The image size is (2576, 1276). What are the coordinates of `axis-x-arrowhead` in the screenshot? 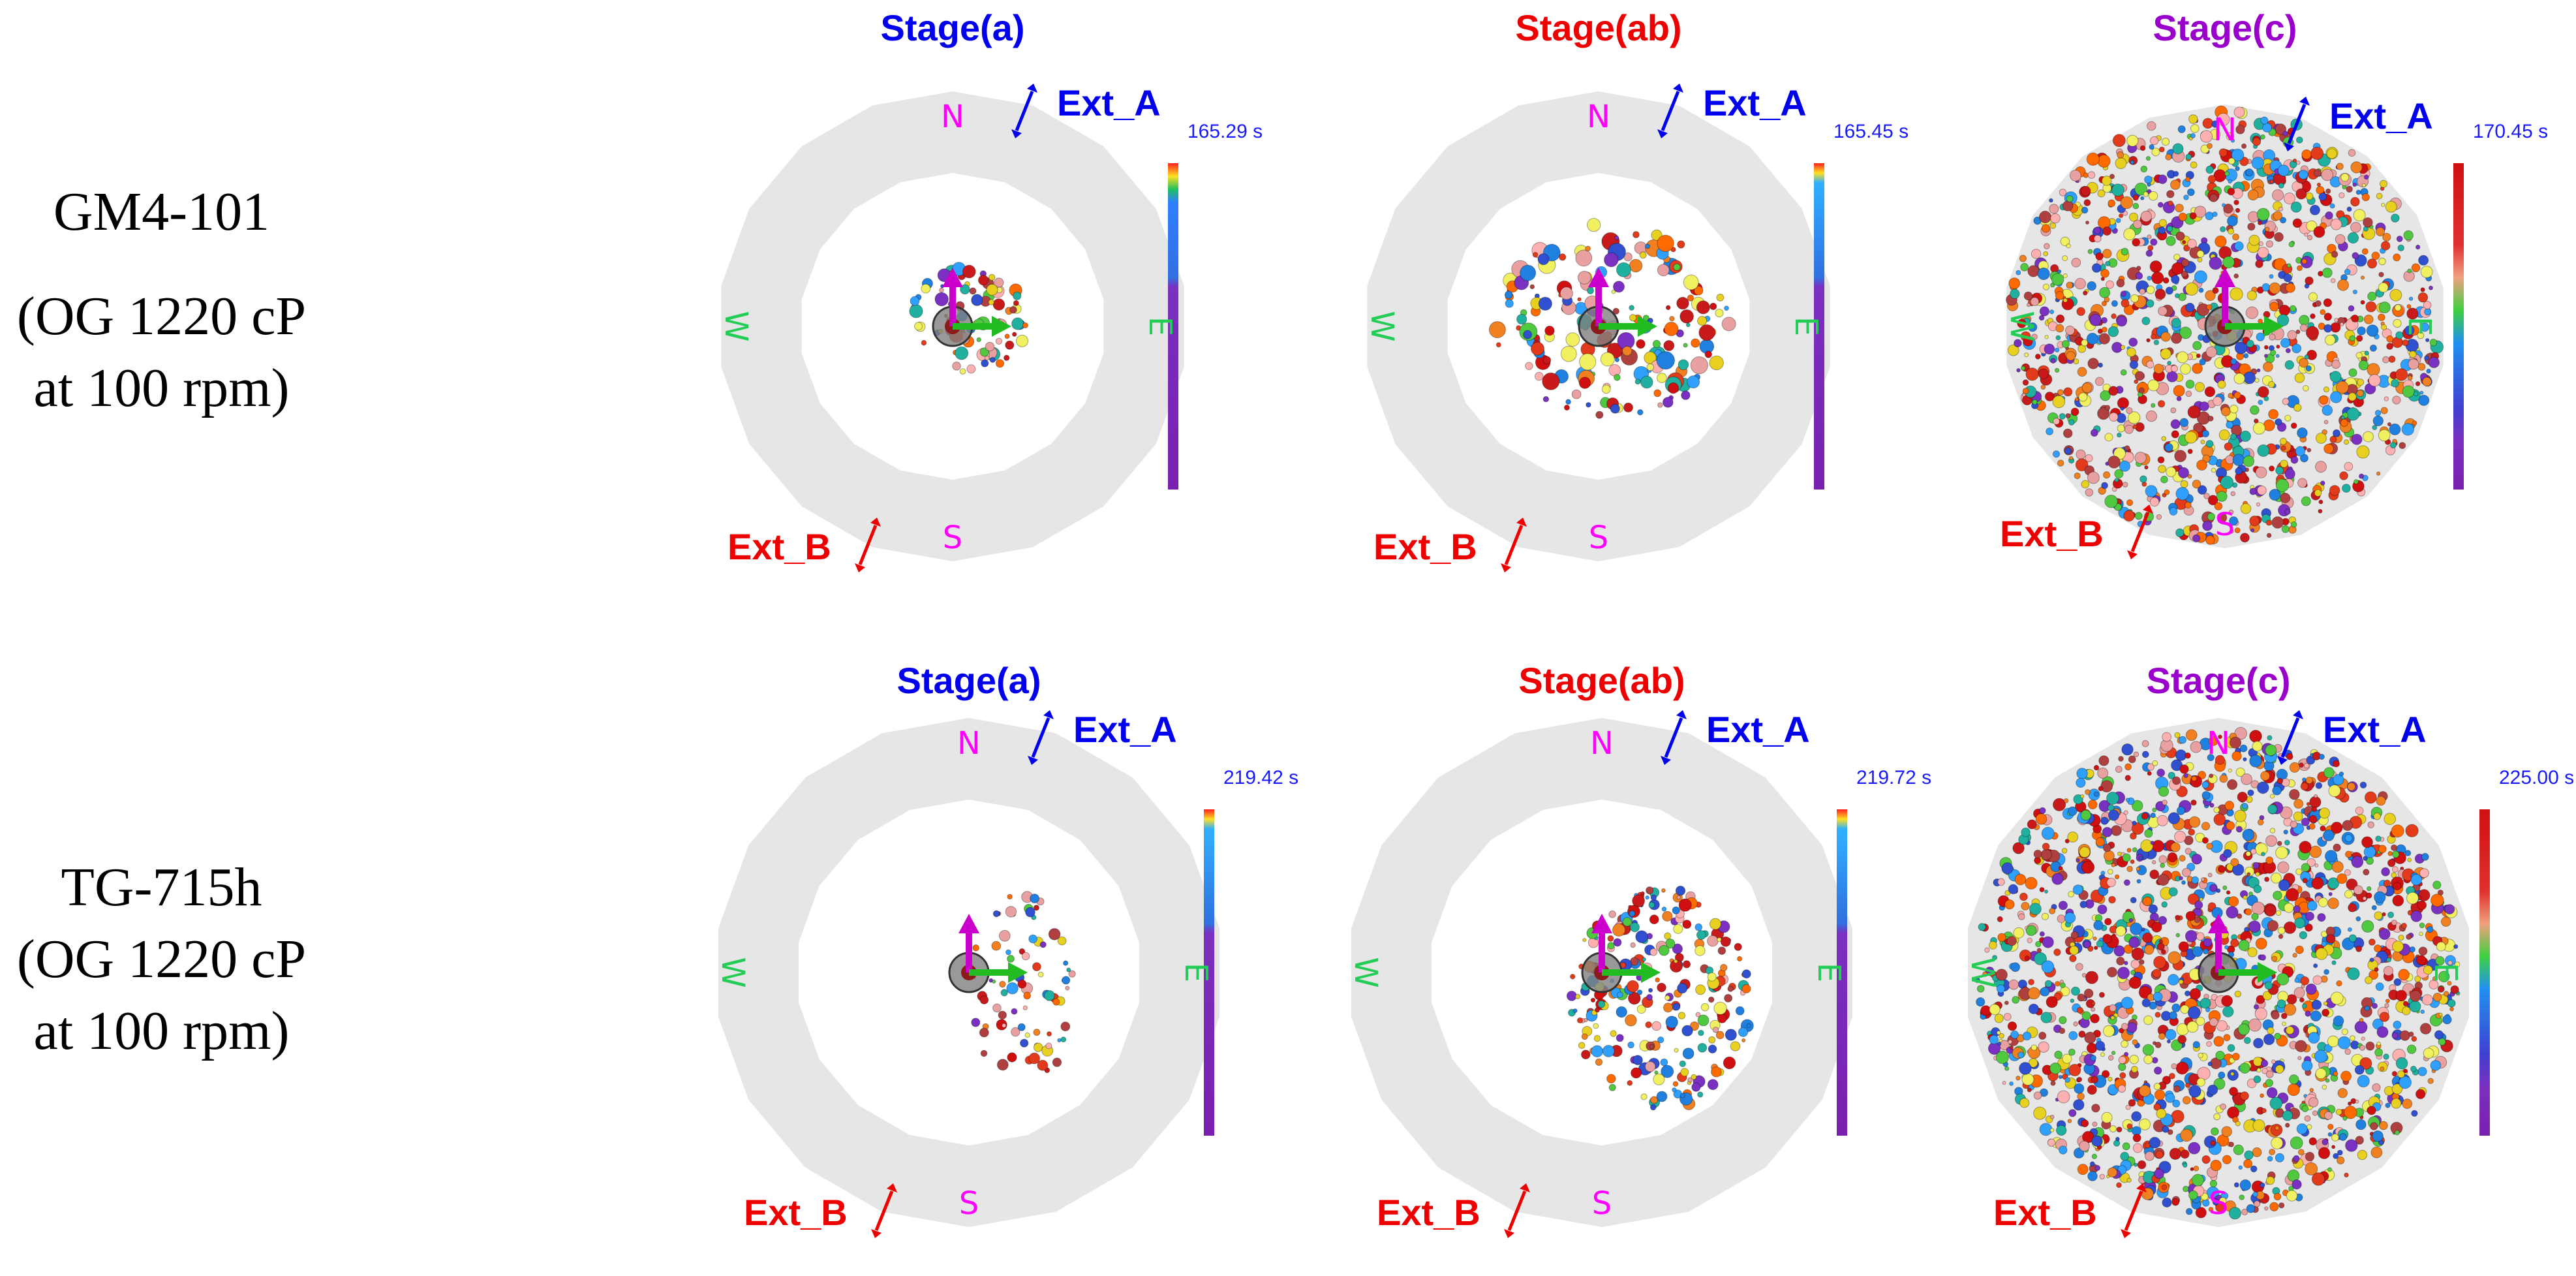 It's located at (1018, 972).